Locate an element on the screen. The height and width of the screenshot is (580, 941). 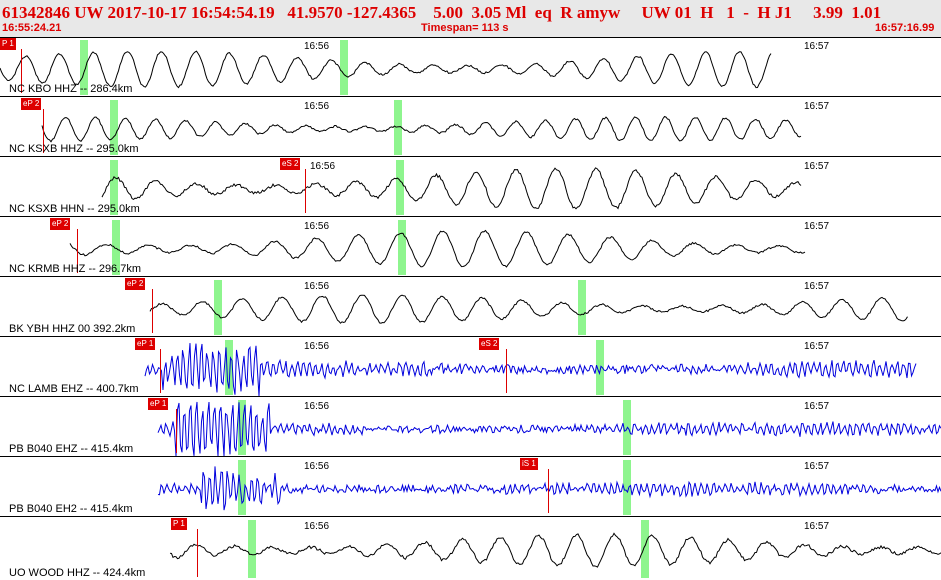
trace-row: eP 2 16:56 16:57 NC KRMB HHZ -- 296.7km is located at coordinates (470, 247).